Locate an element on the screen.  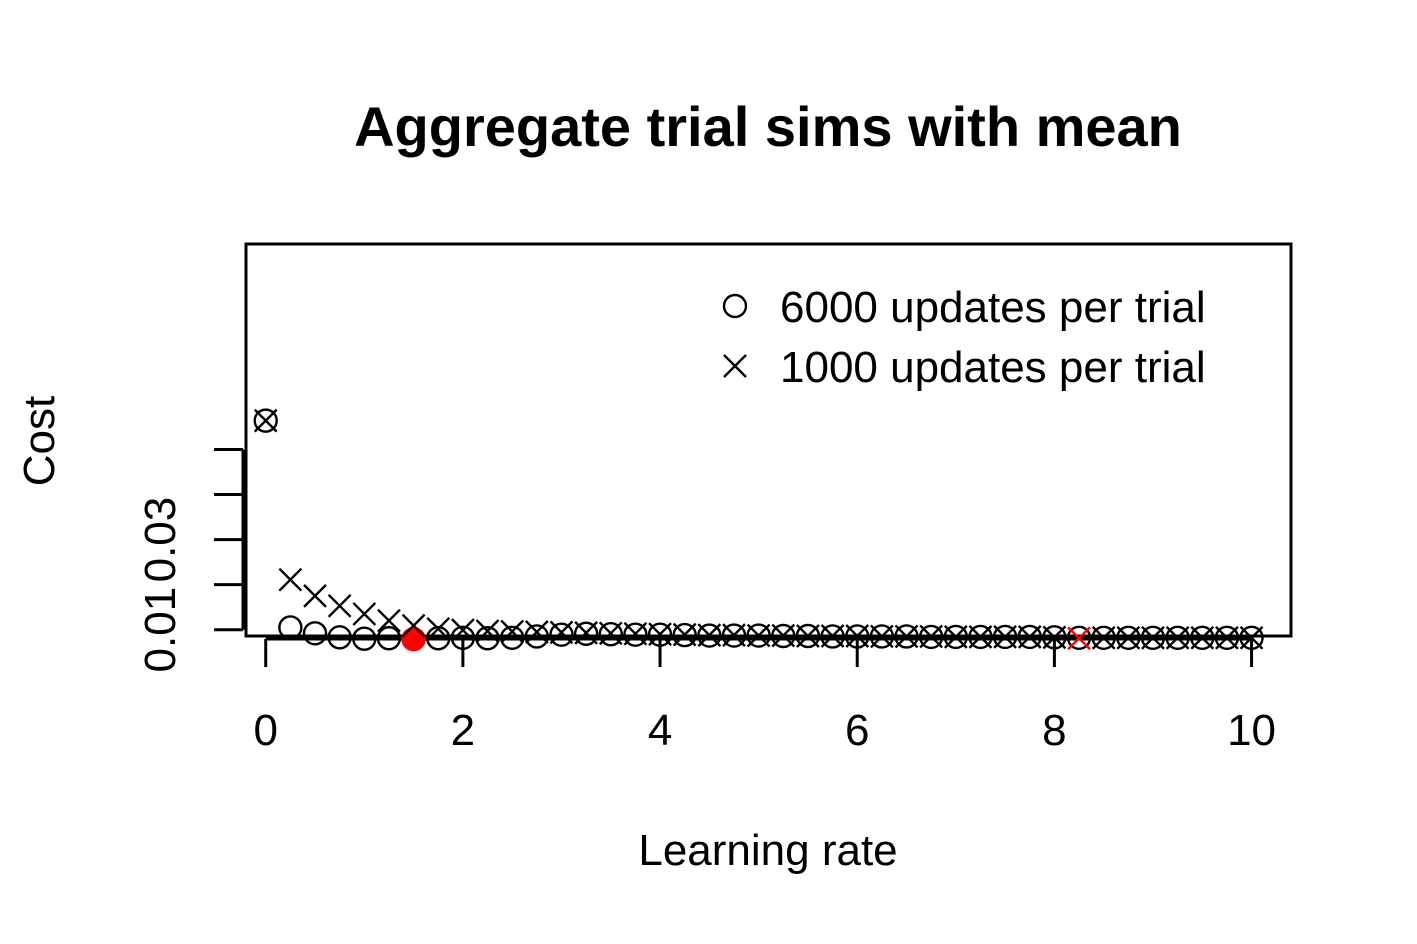
legend-label: 6000 updates per trial is located at coordinates (993, 307).